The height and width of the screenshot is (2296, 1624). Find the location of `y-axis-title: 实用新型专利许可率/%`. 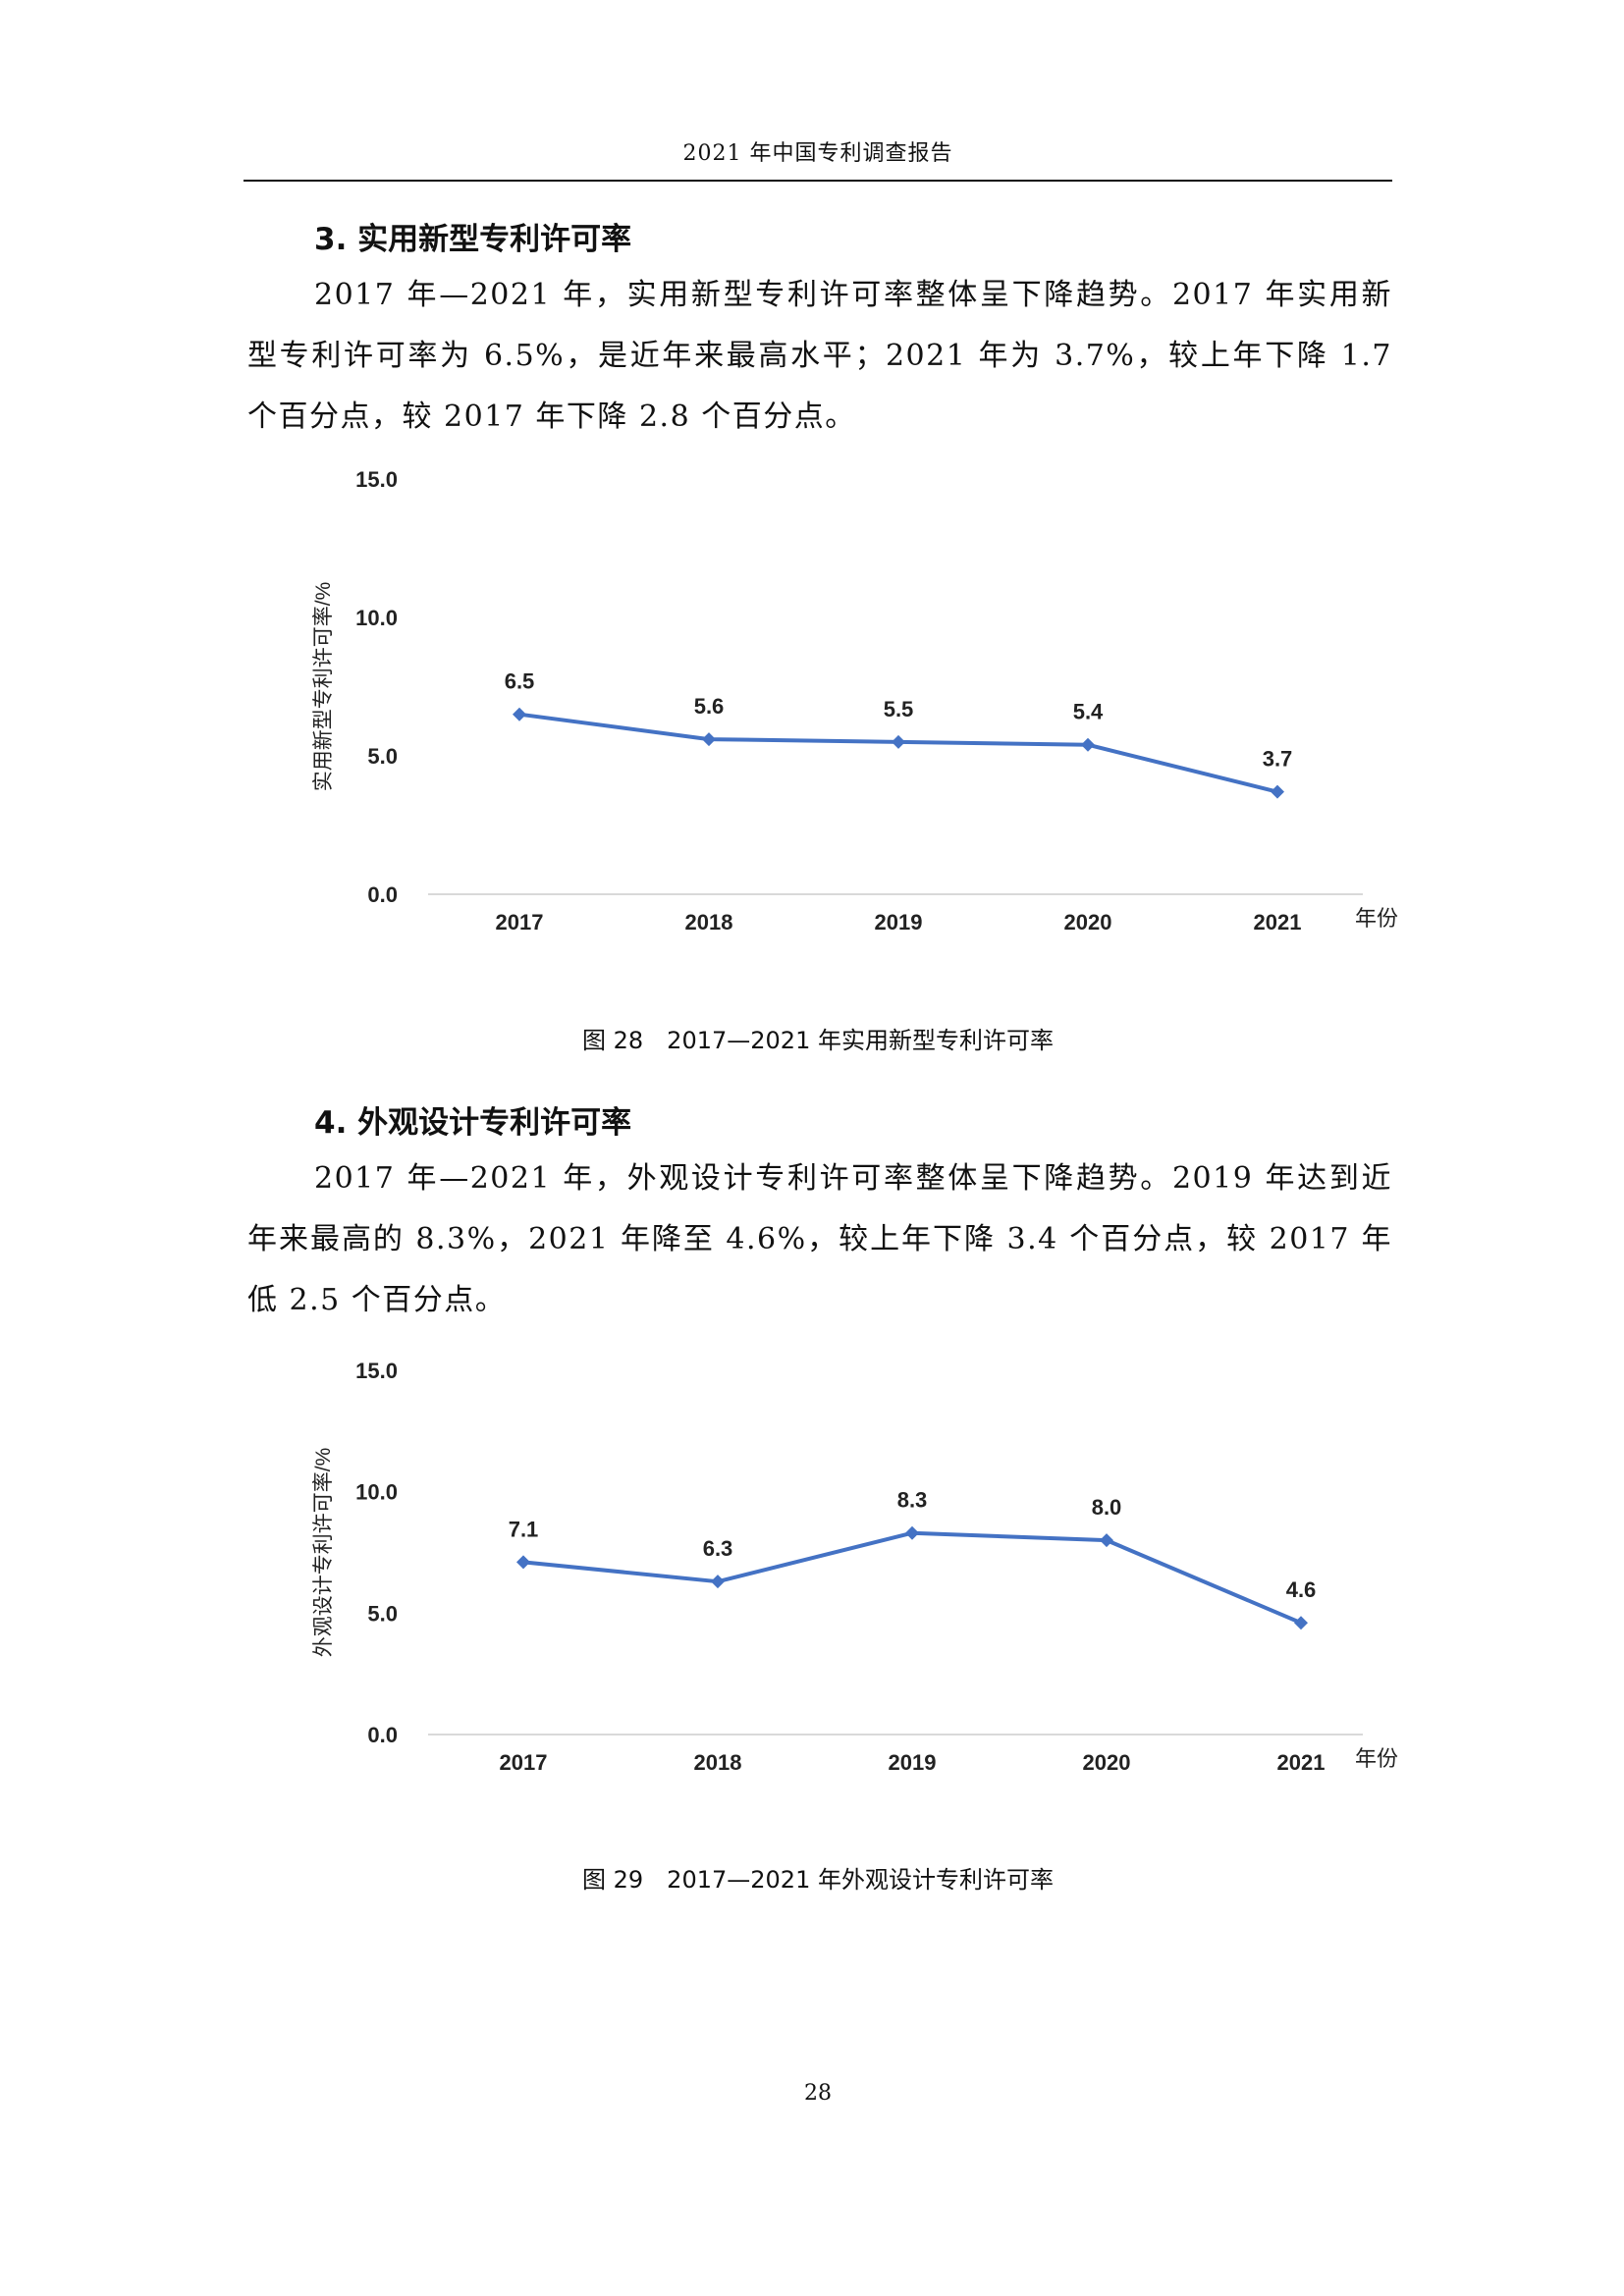

y-axis-title: 实用新型专利许可率/% is located at coordinates (323, 687).